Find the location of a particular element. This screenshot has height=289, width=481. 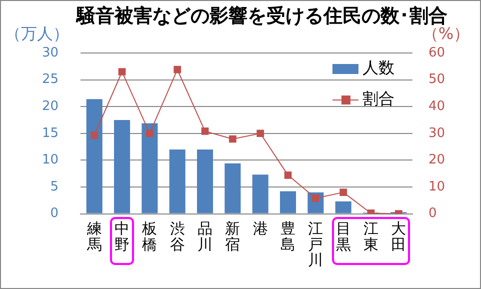

x-tick-label: 港 is located at coordinates (260, 229).